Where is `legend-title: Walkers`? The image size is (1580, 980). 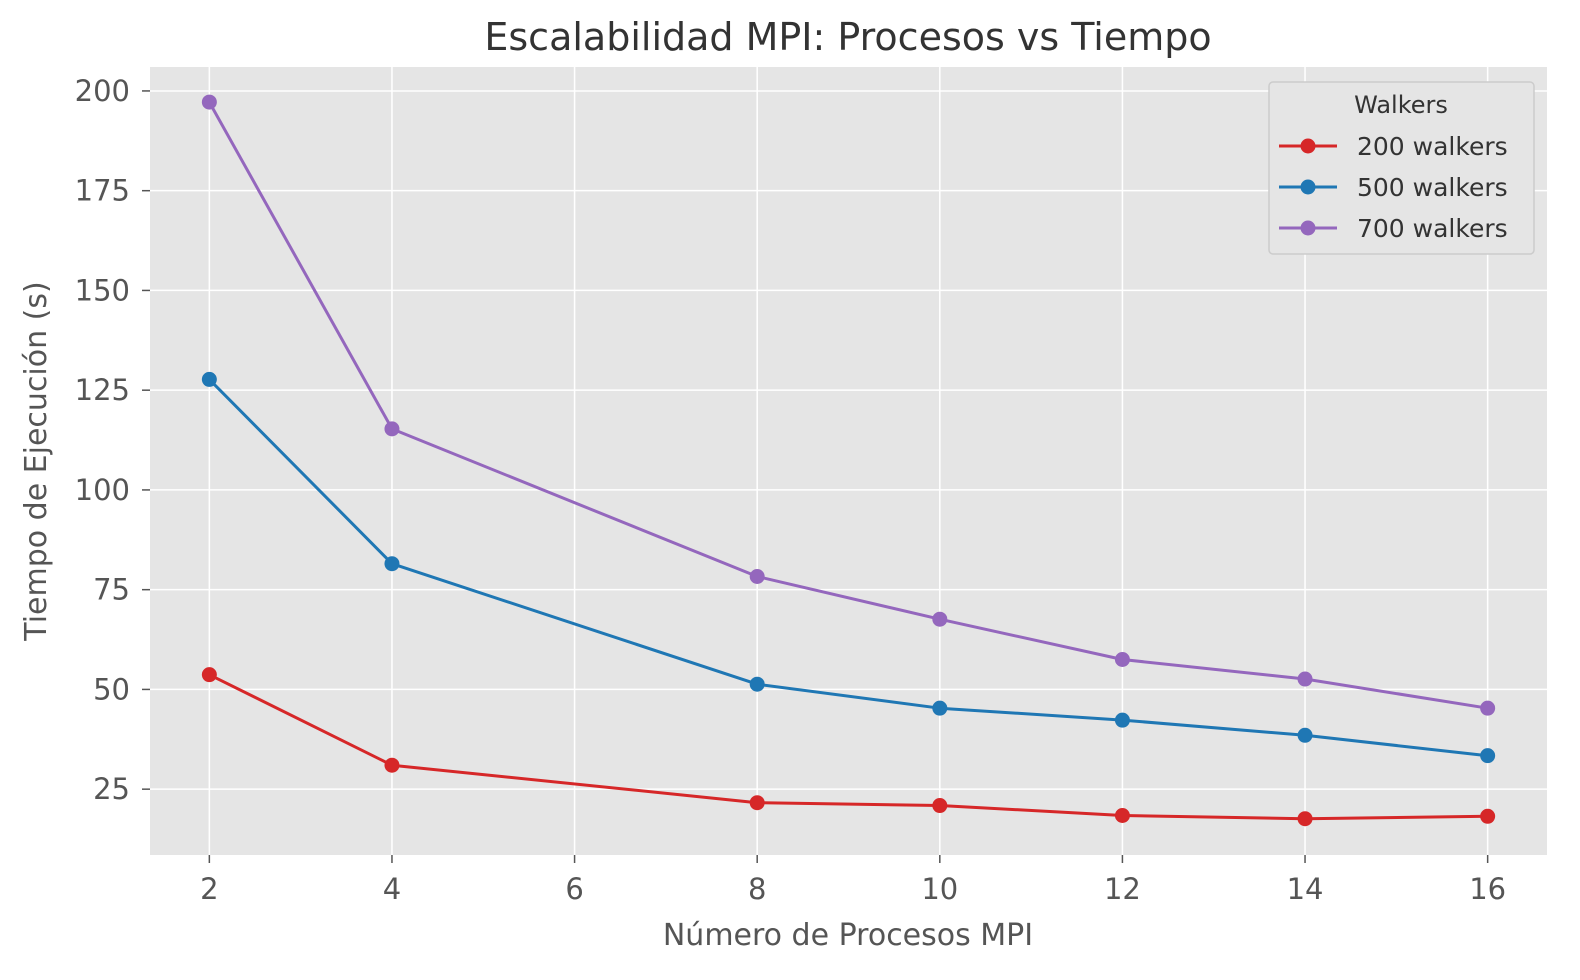
legend-title: Walkers is located at coordinates (1401, 105).